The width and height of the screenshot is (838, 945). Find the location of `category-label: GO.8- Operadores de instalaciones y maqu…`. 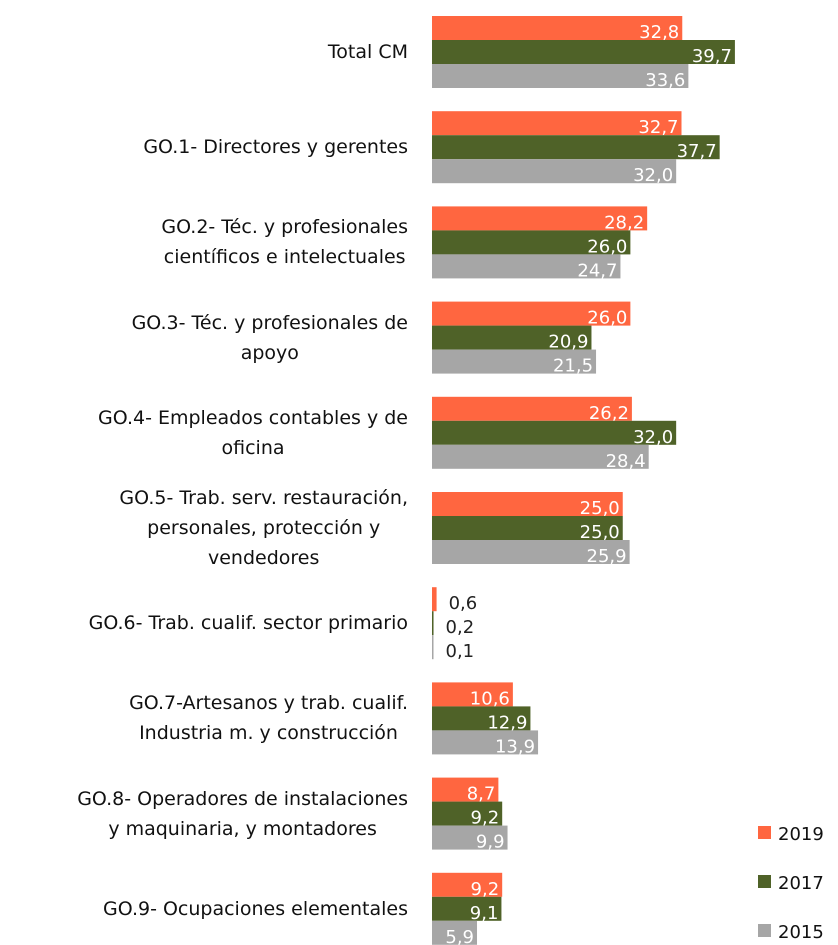

category-label: GO.8- Operadores de instalaciones y maqu… is located at coordinates (204, 814).